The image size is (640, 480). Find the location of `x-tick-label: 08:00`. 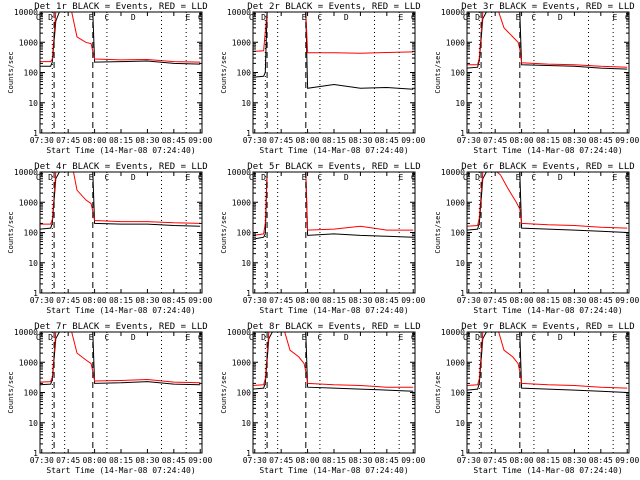

x-tick-label: 08:00 is located at coordinates (308, 140).